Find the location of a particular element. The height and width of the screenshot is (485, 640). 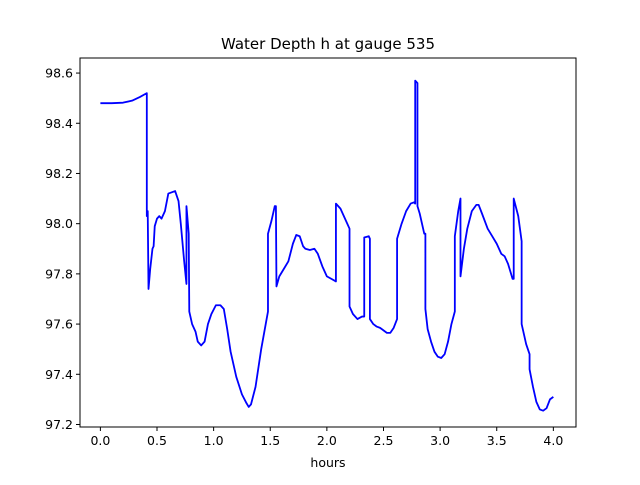

chart-title: Water Depth h at gauge 535 is located at coordinates (328, 44).